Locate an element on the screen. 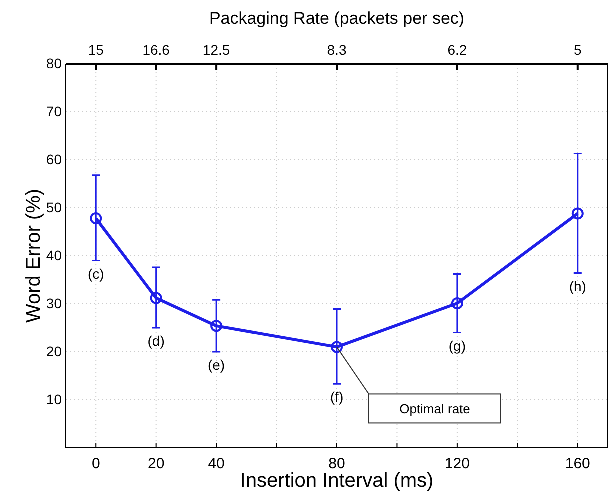 This screenshot has width=614, height=493. y-tick-label: 70 is located at coordinates (54, 111).